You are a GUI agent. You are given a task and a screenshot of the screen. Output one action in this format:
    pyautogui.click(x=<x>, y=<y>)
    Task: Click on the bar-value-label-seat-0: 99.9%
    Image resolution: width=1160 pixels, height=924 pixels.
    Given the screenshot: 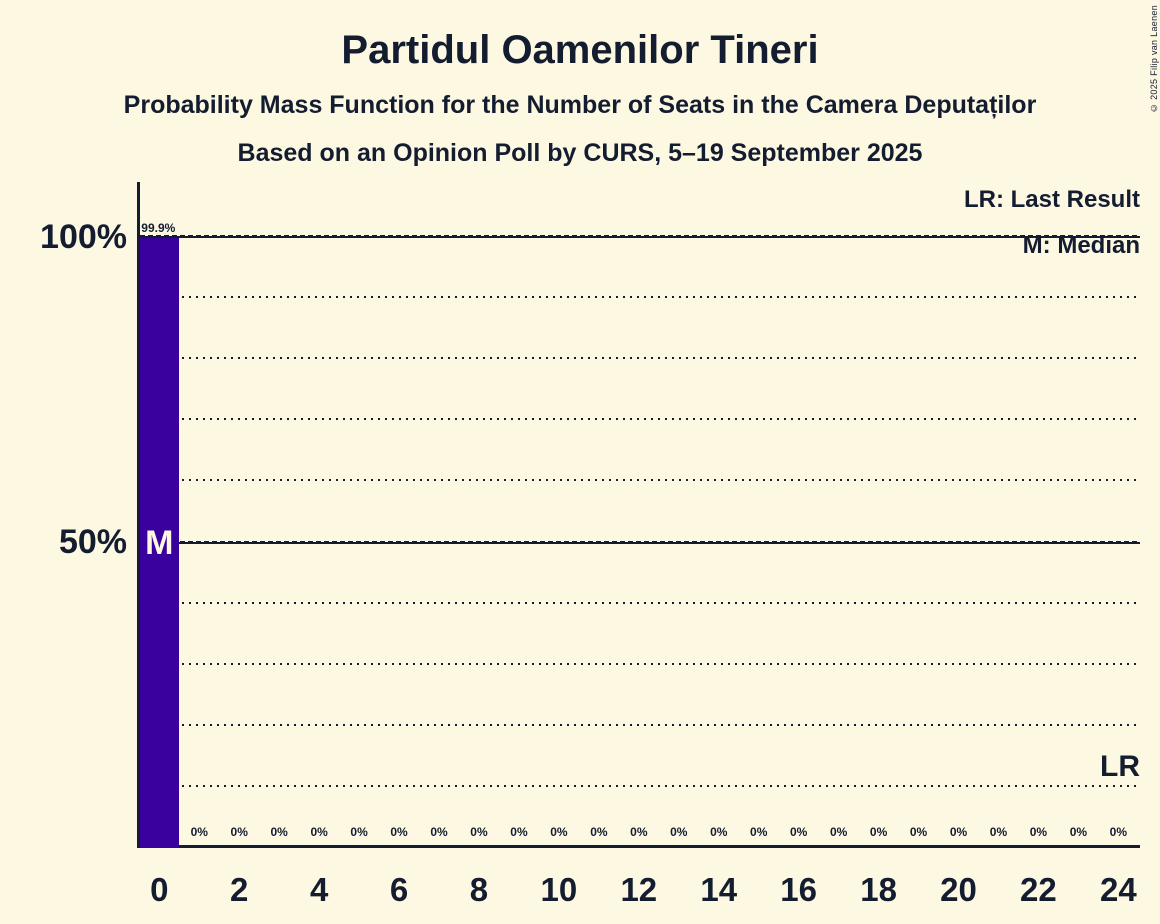 What is the action you would take?
    pyautogui.click(x=158, y=227)
    